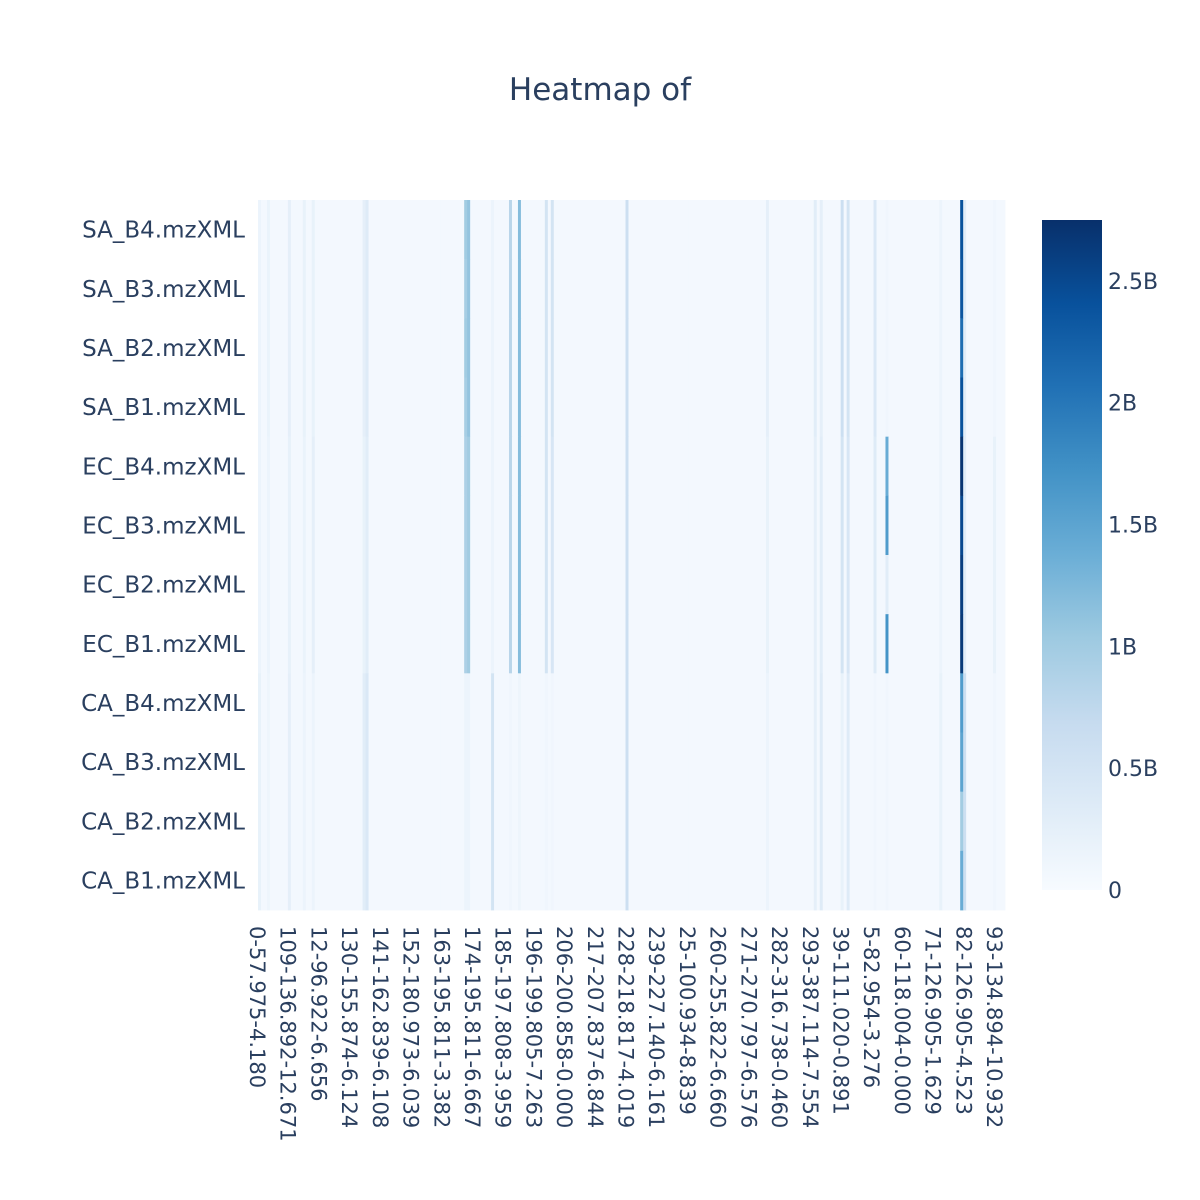 The height and width of the screenshot is (1200, 1200). Describe the element at coordinates (963, 1020) in the screenshot. I see `x-tick-label: 82-126.905-4.523` at that location.